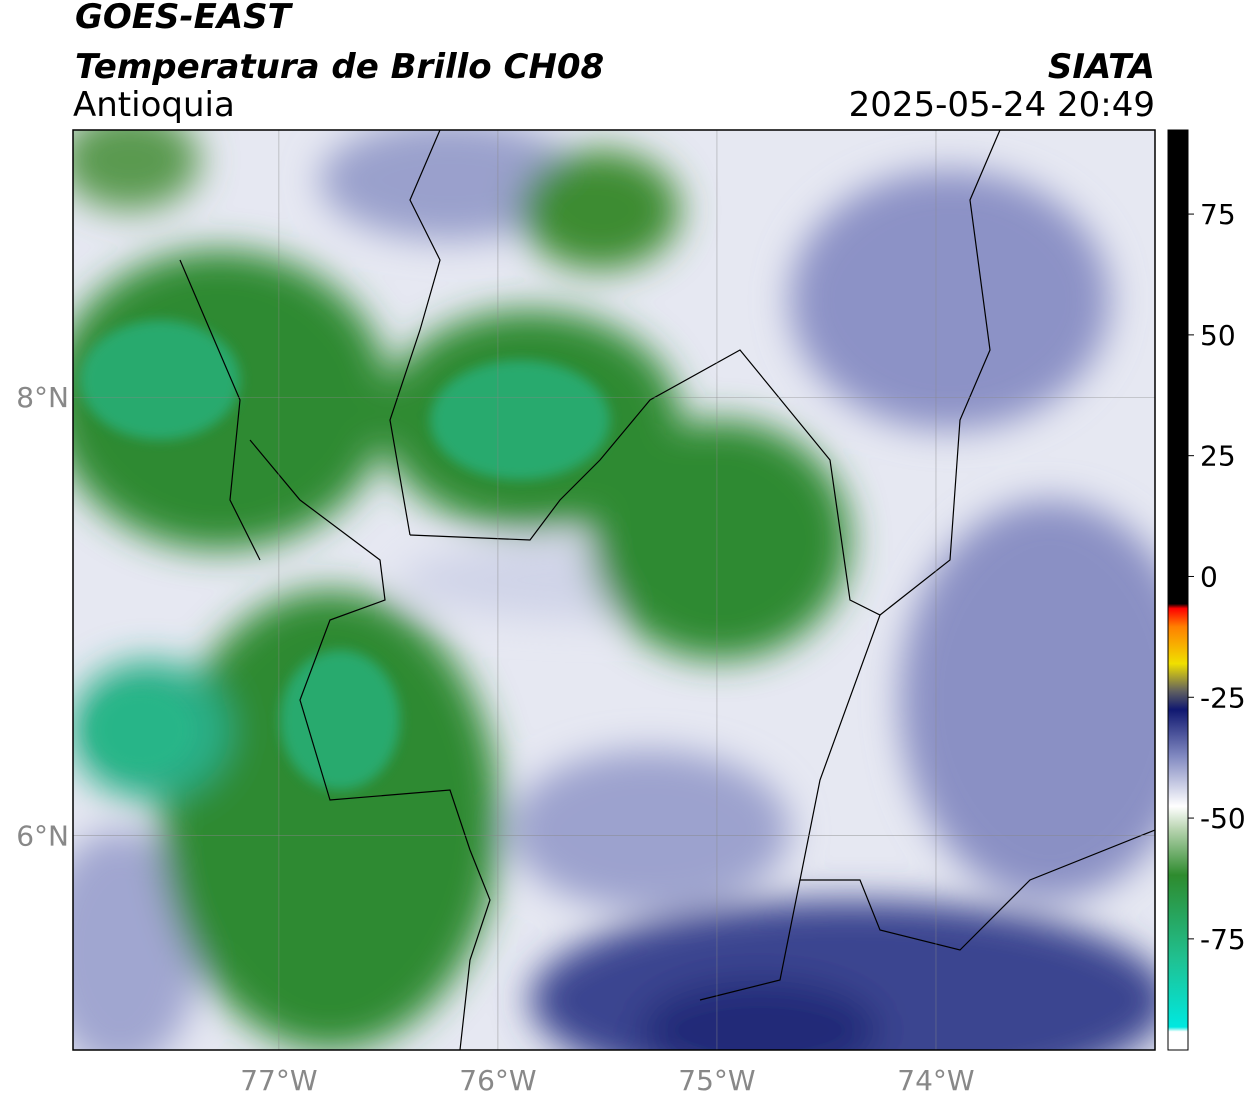 This screenshot has height=1103, width=1252. What do you see at coordinates (1209, 576) in the screenshot?
I see `colorbar-tick-label: 0` at bounding box center [1209, 576].